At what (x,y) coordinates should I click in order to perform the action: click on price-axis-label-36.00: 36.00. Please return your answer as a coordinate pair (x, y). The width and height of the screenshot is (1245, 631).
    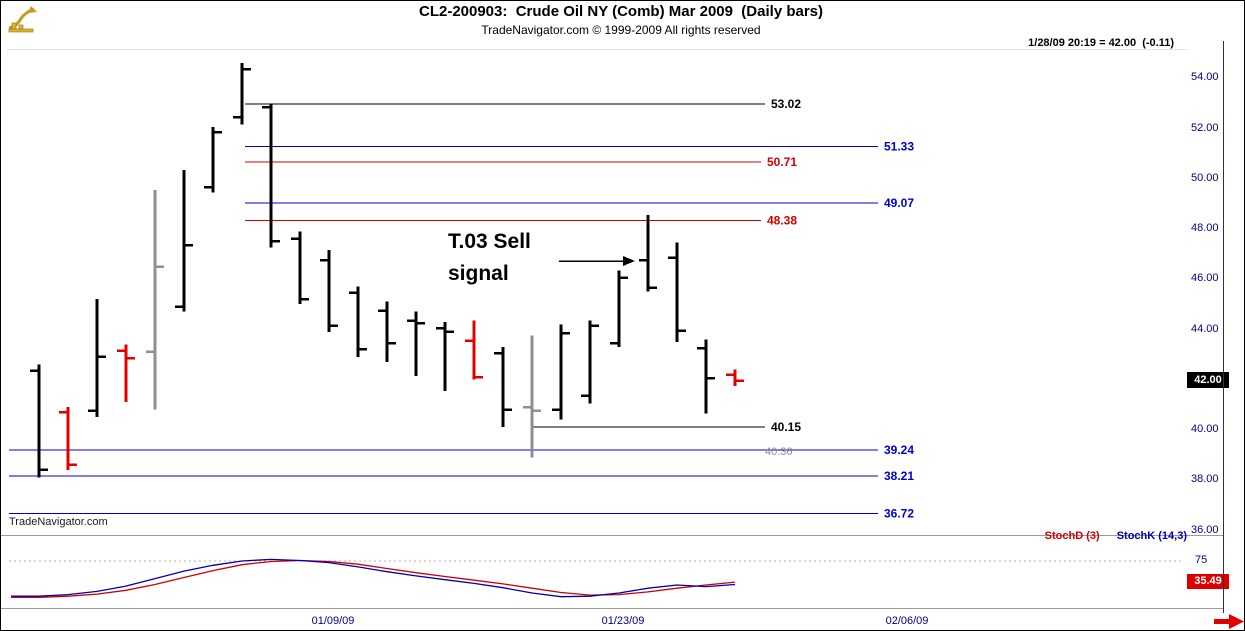
    Looking at the image, I should click on (1205, 529).